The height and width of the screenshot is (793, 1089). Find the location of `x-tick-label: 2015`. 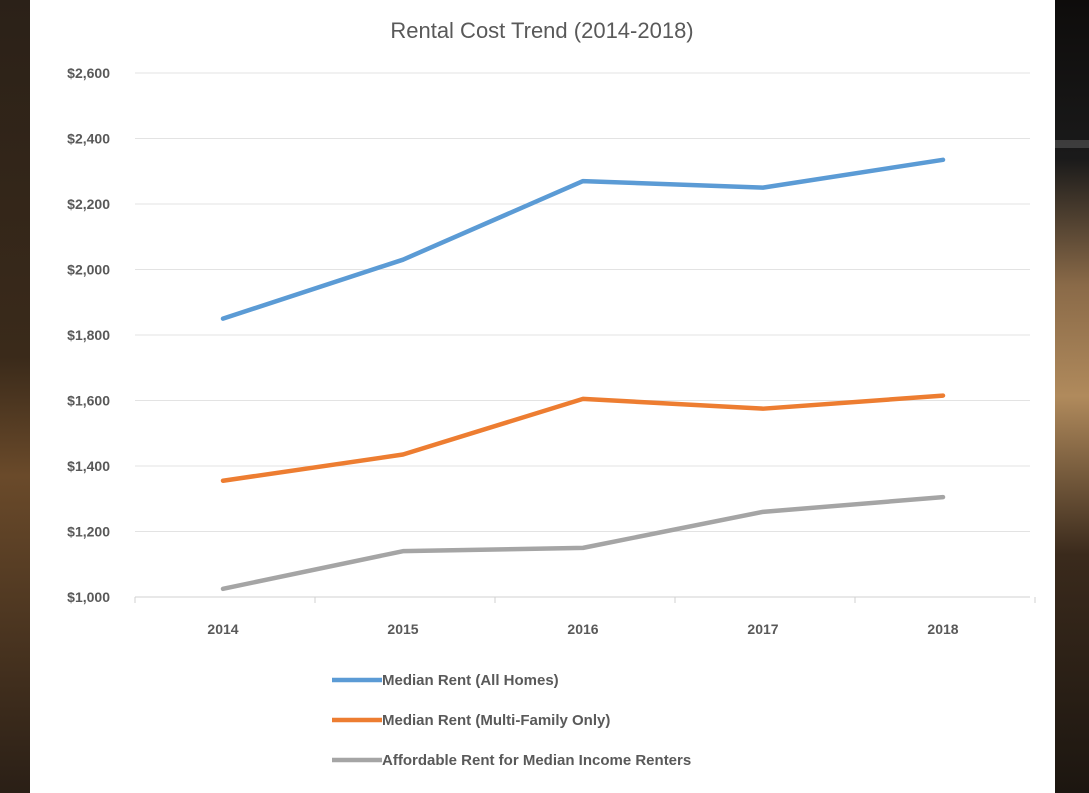

x-tick-label: 2015 is located at coordinates (402, 629).